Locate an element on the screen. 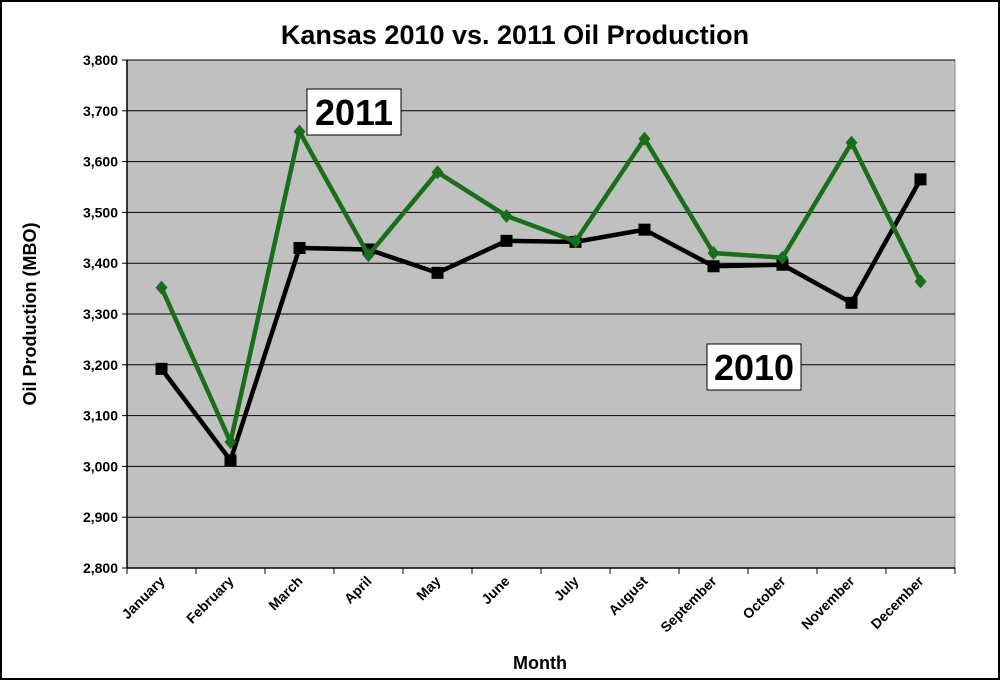 The width and height of the screenshot is (1000, 680). x-tick-label: February is located at coordinates (210, 600).